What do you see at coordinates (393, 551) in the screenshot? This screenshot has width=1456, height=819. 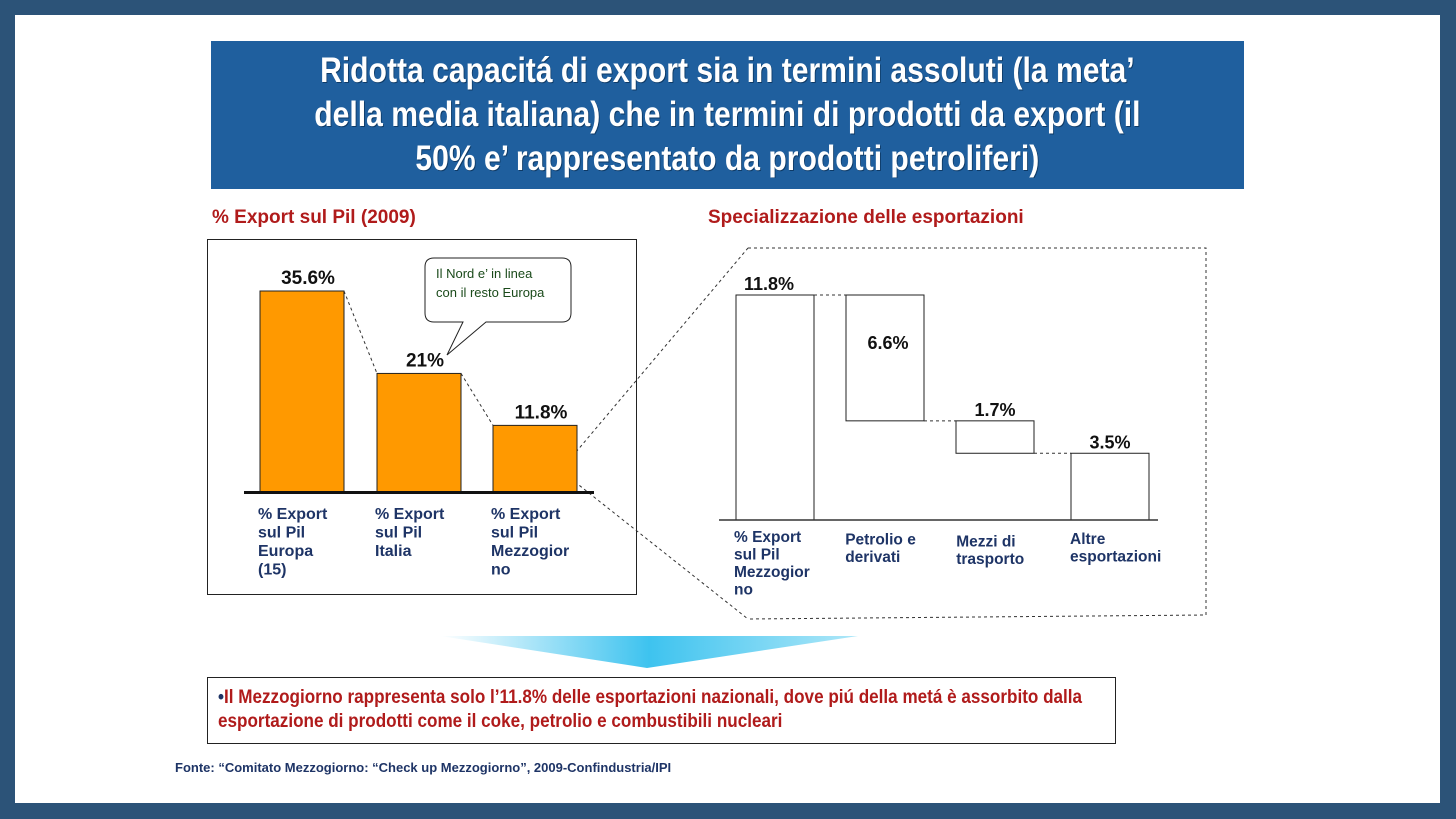 I see `left-category-label-1-2: Italia` at bounding box center [393, 551].